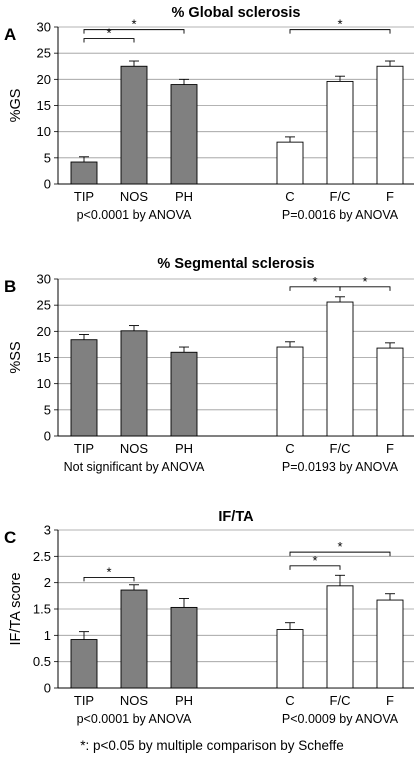 Image resolution: width=420 pixels, height=758 pixels. I want to click on anova-stat: P=0.0016 by ANOVA, so click(340, 215).